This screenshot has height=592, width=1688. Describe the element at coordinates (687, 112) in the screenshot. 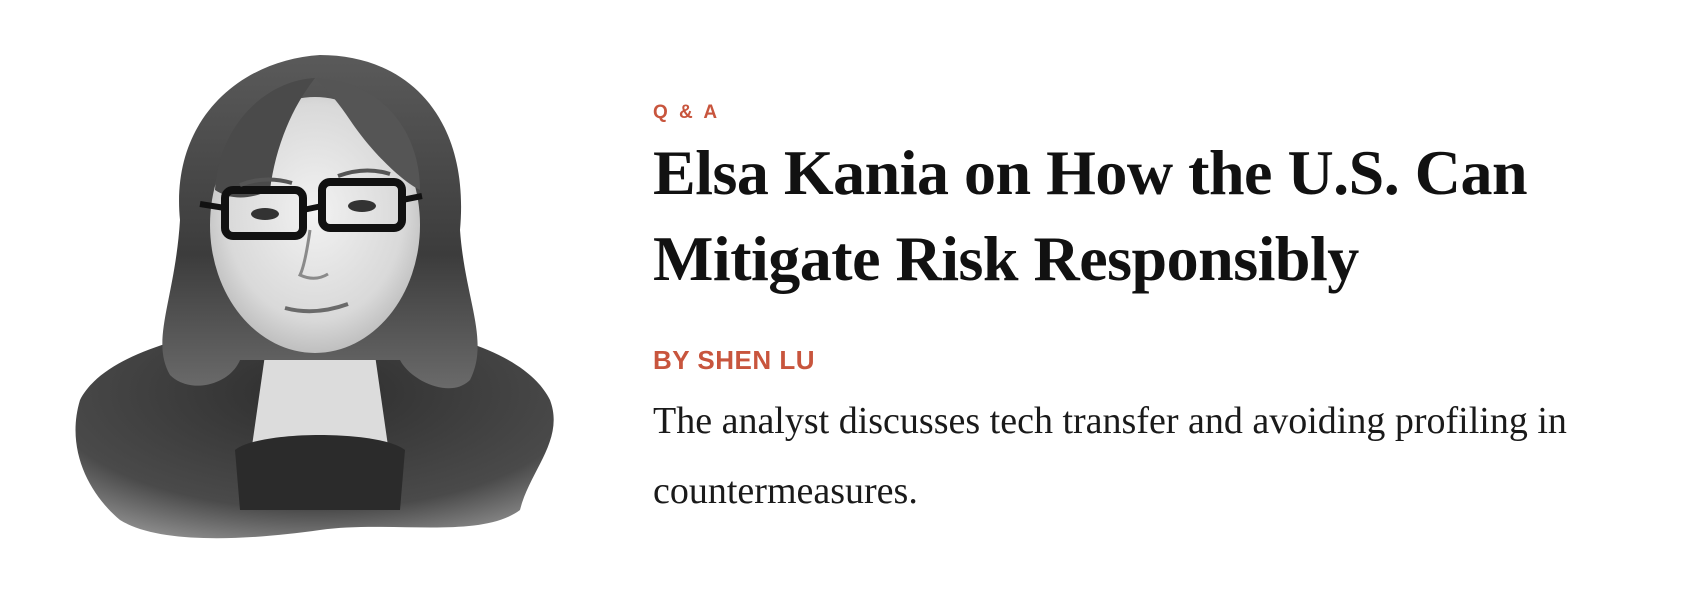

I see `section-kicker: Q & A` at that location.